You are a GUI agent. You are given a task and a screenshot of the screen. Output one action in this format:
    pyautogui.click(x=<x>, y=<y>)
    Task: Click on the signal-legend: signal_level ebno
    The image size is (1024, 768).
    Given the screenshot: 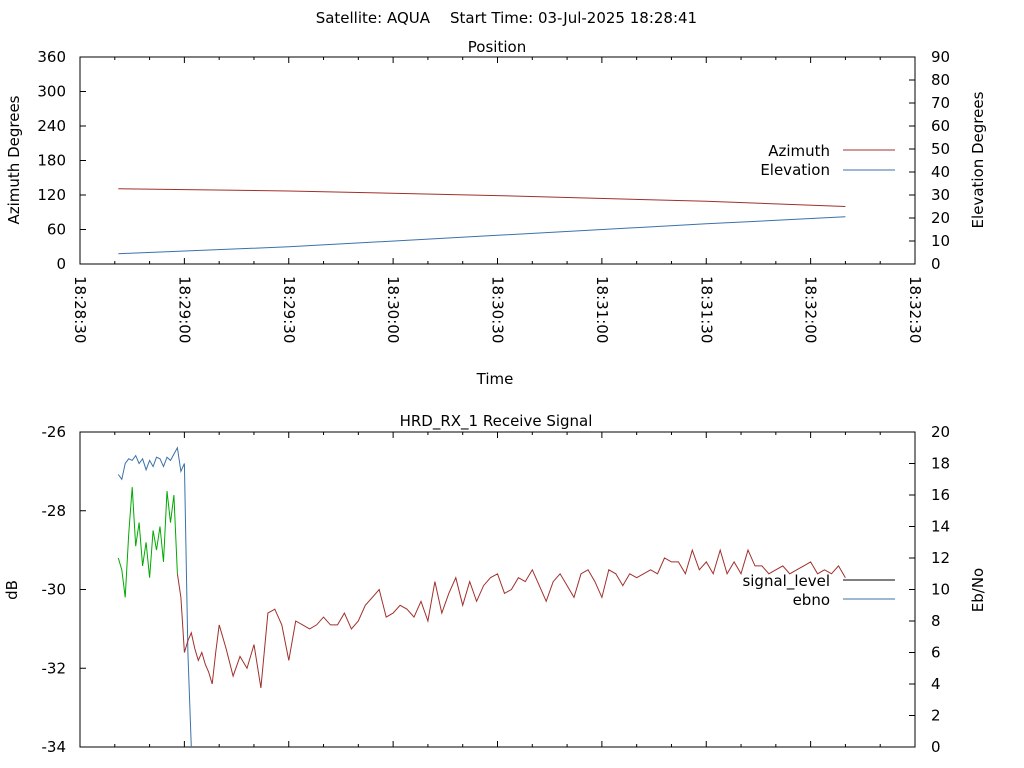 What is the action you would take?
    pyautogui.click(x=818, y=590)
    